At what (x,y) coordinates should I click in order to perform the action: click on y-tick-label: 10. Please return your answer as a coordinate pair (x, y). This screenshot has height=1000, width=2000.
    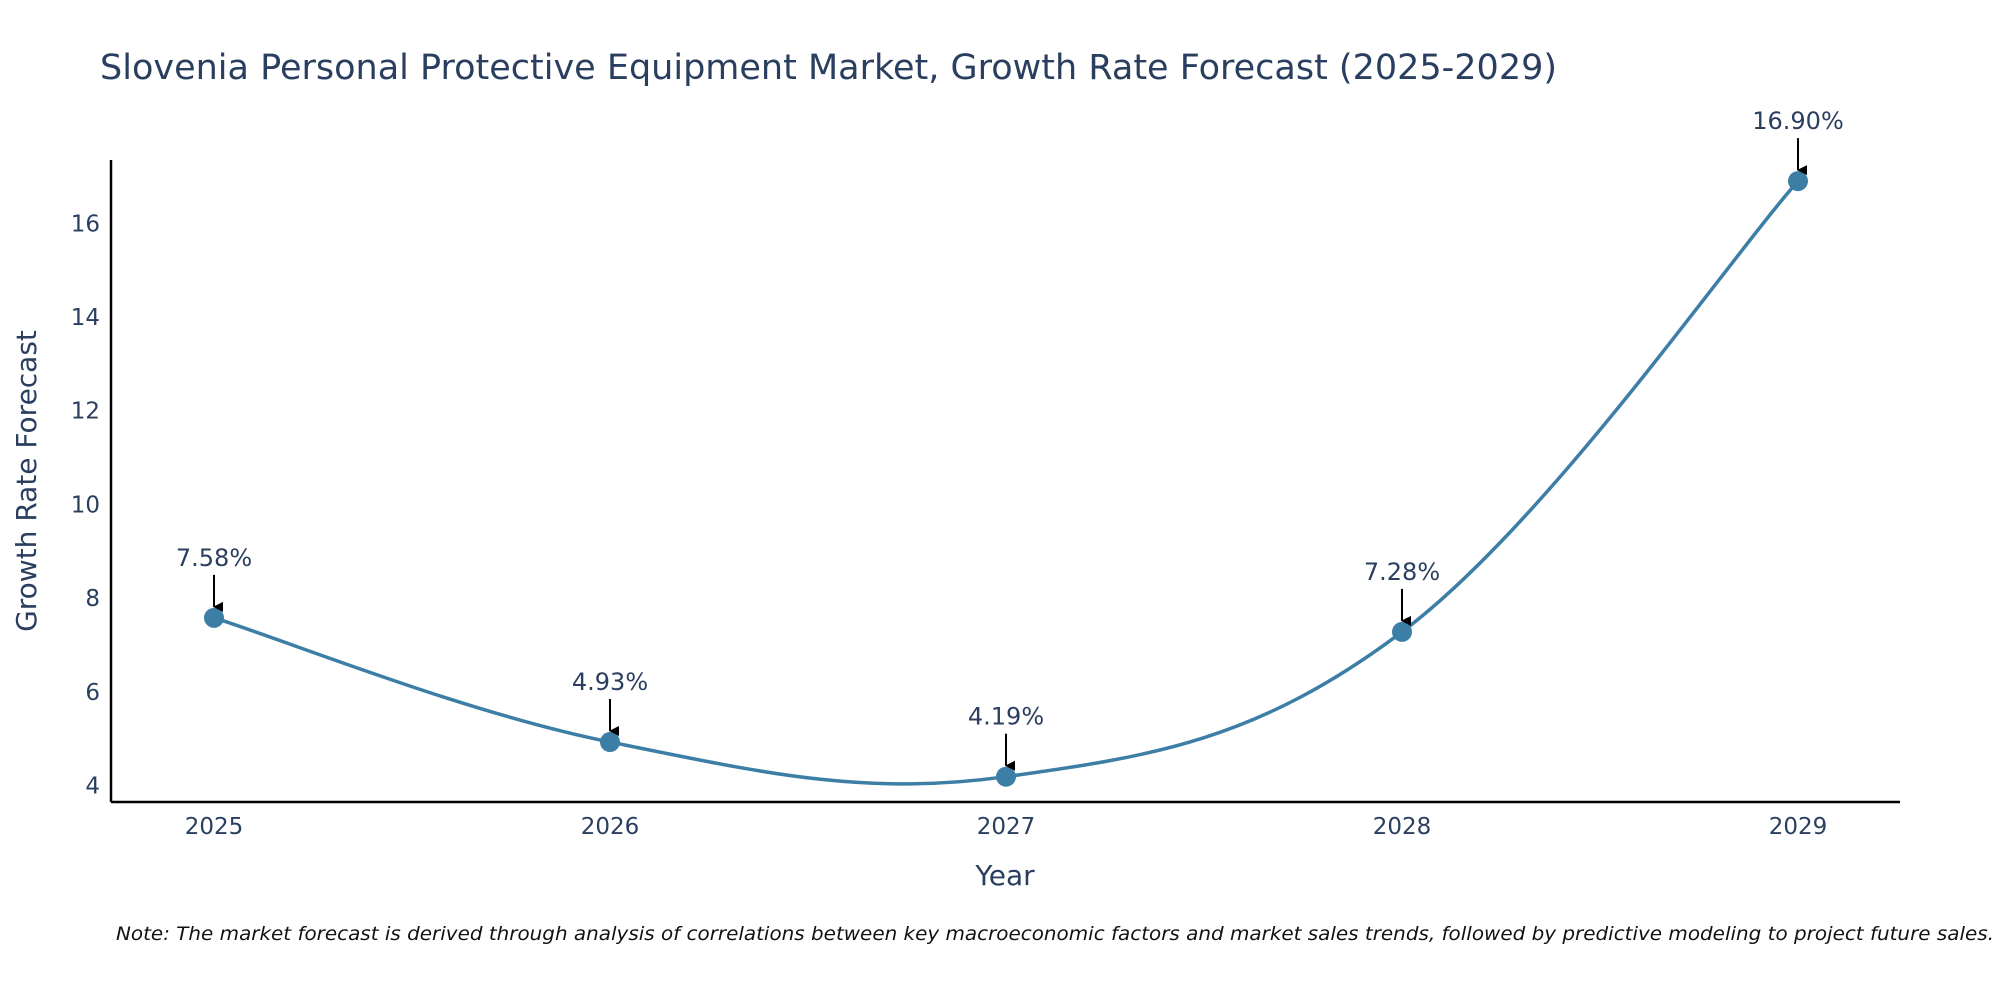
    Looking at the image, I should click on (85, 505).